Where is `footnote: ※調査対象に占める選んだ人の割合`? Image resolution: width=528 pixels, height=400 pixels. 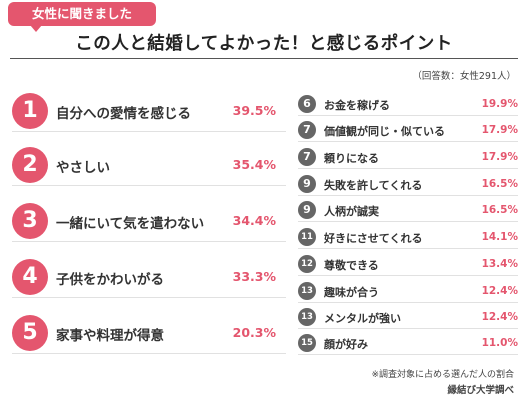
footnote: ※調査対象に占める選んだ人の割合 is located at coordinates (442, 375).